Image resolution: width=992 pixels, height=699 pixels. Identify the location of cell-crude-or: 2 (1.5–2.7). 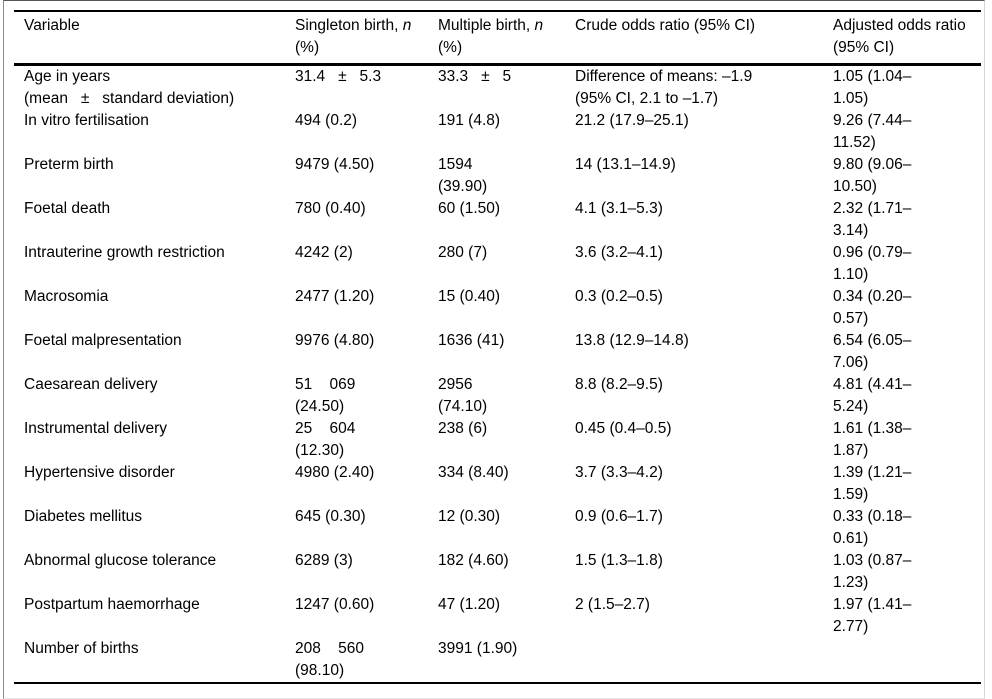
(612, 604).